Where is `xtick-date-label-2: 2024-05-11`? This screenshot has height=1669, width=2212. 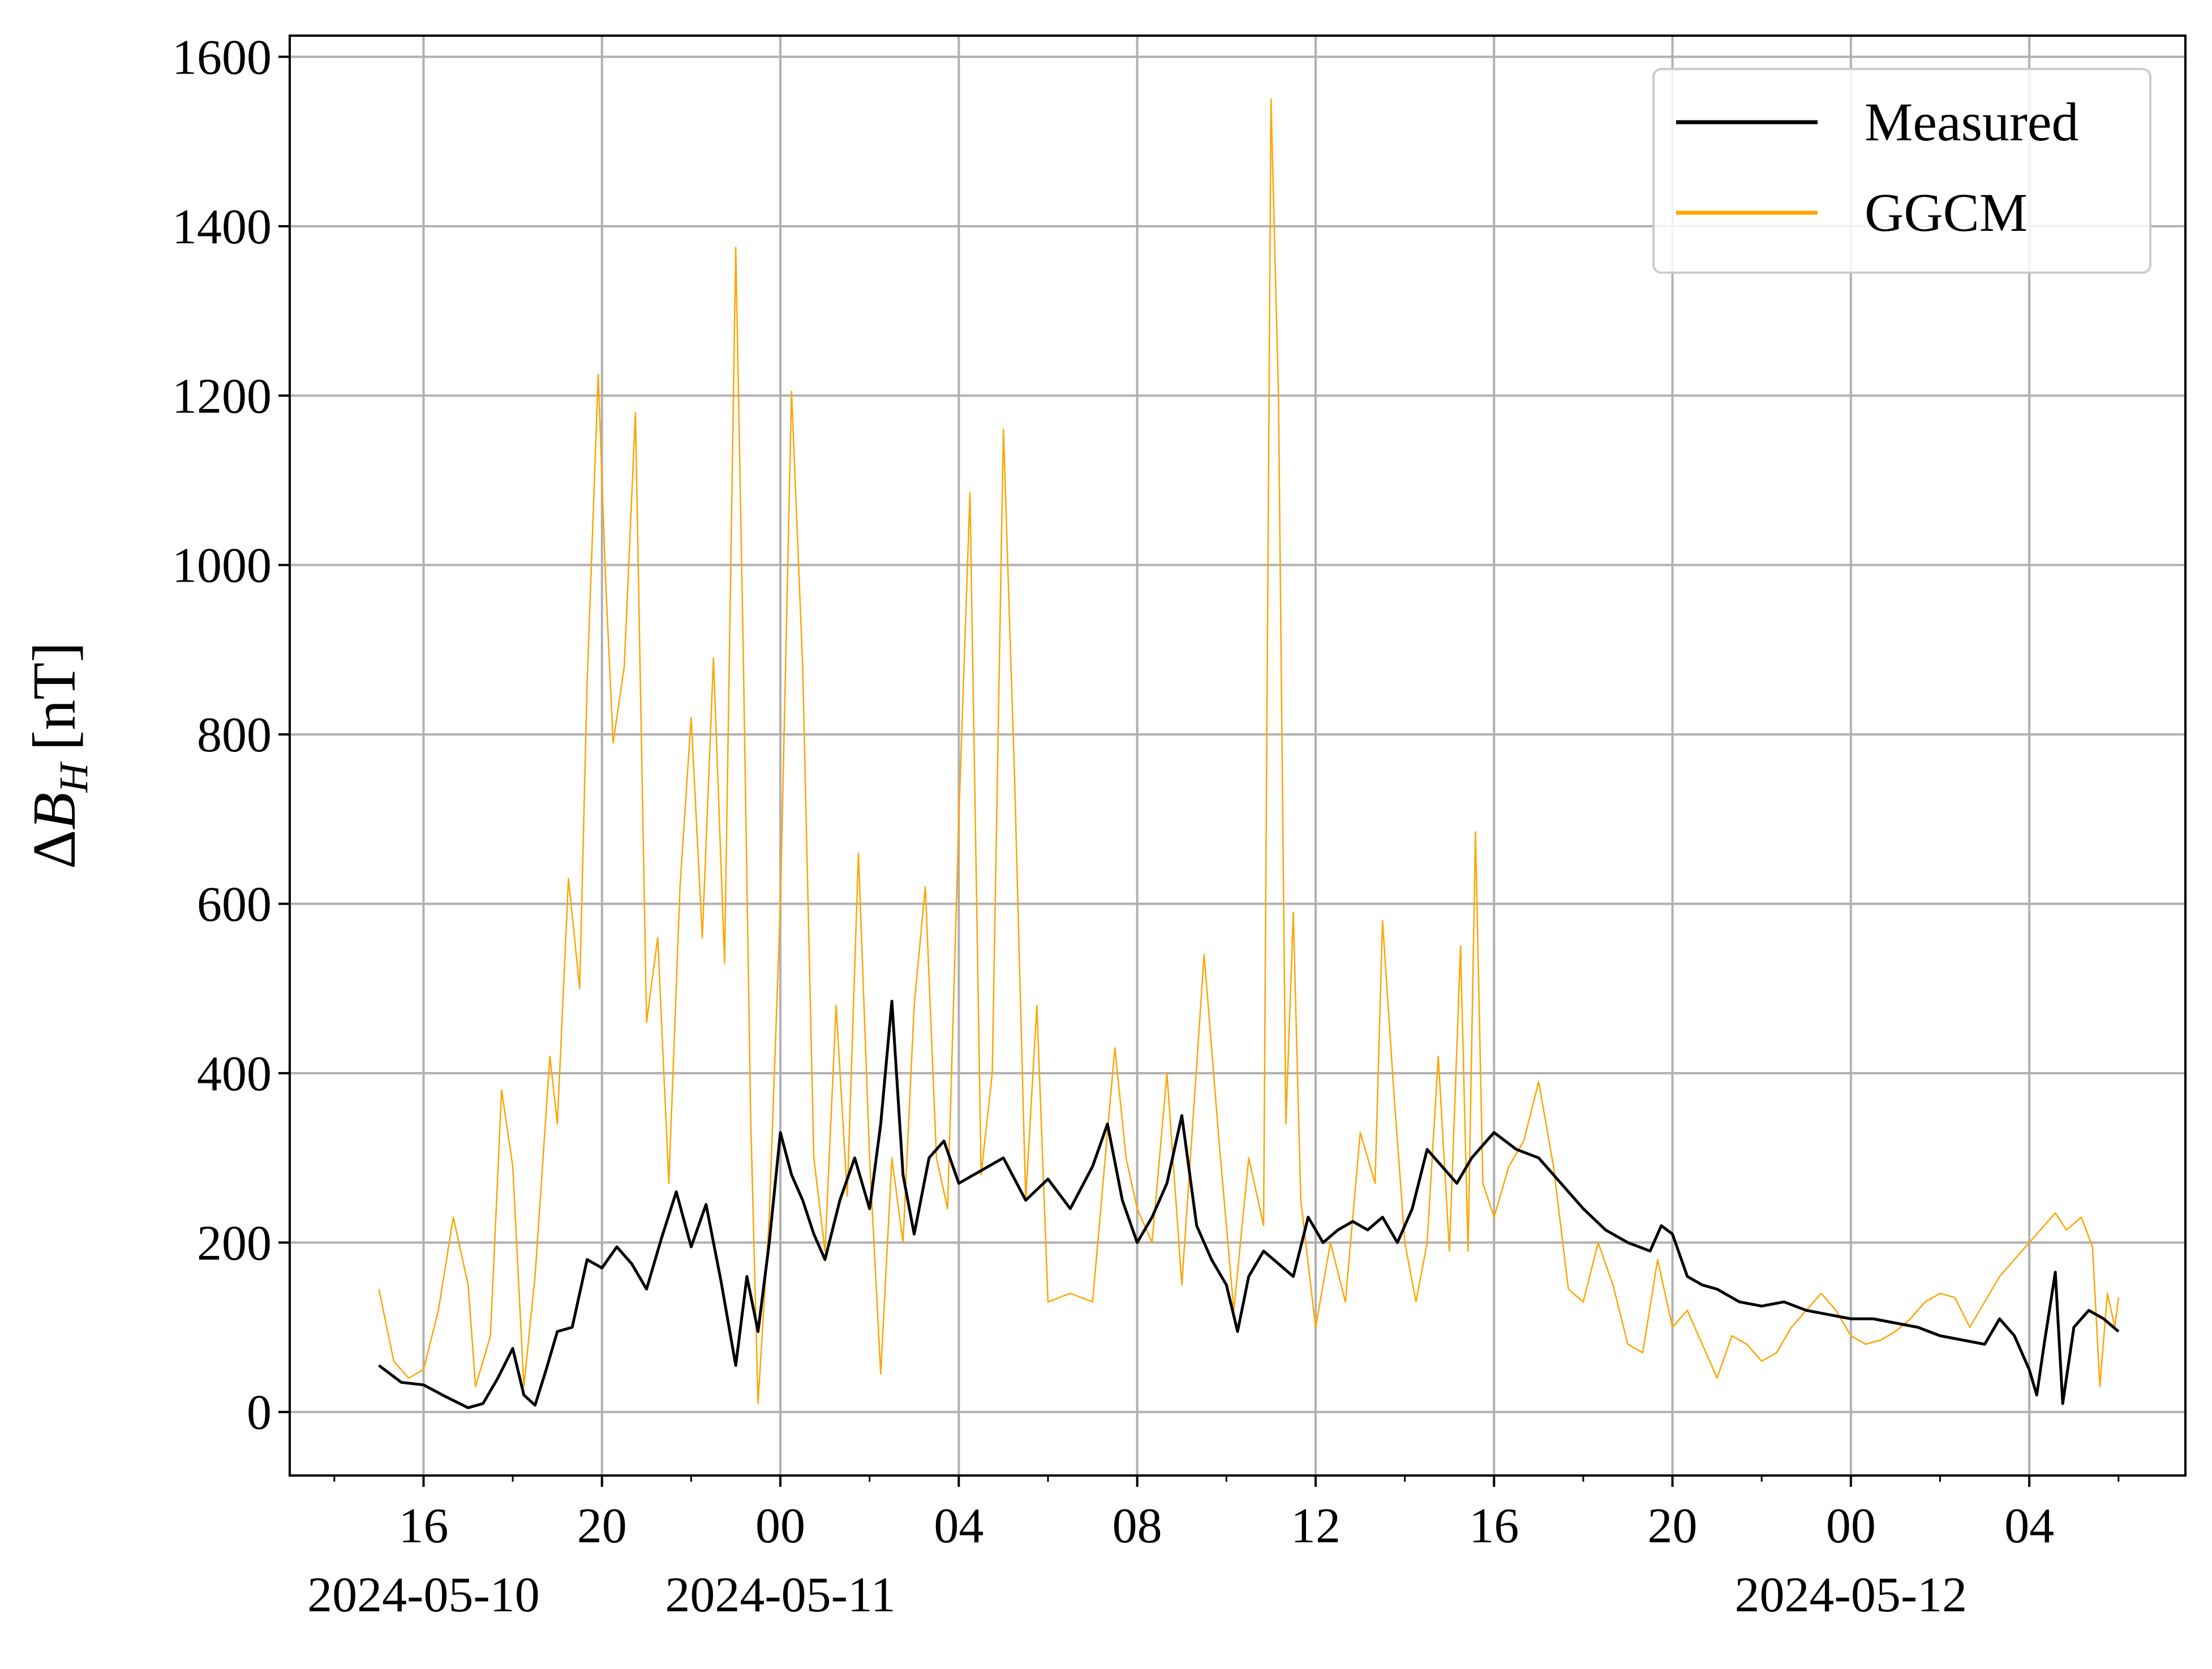
xtick-date-label-2: 2024-05-11 is located at coordinates (780, 1595).